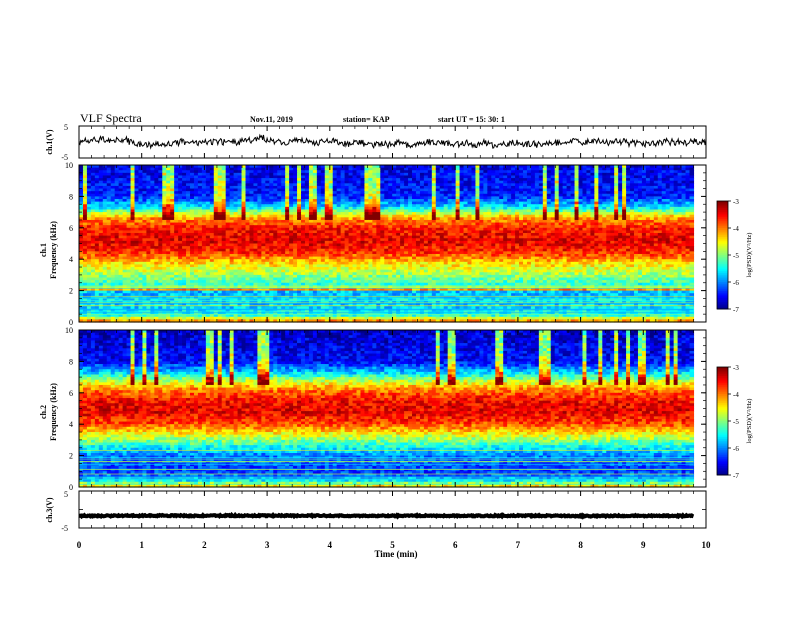 Image resolution: width=792 pixels, height=617 pixels. I want to click on start-time-label: start UT = 15: 30: 1, so click(471, 119).